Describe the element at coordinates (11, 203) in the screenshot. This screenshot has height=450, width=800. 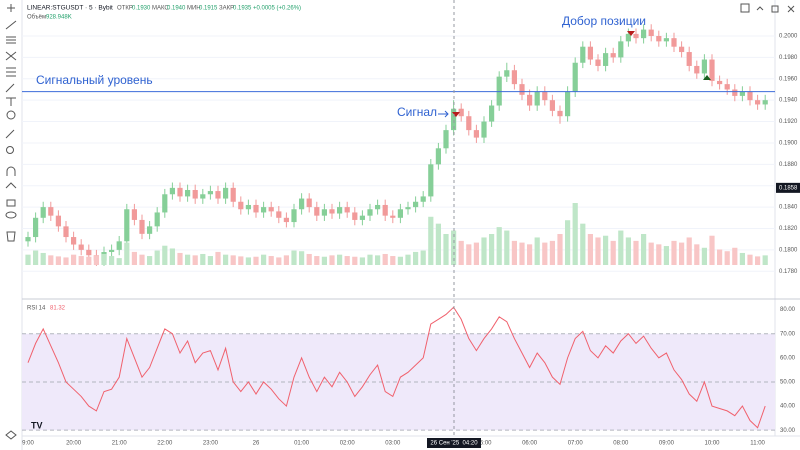
I see `lock-tool` at that location.